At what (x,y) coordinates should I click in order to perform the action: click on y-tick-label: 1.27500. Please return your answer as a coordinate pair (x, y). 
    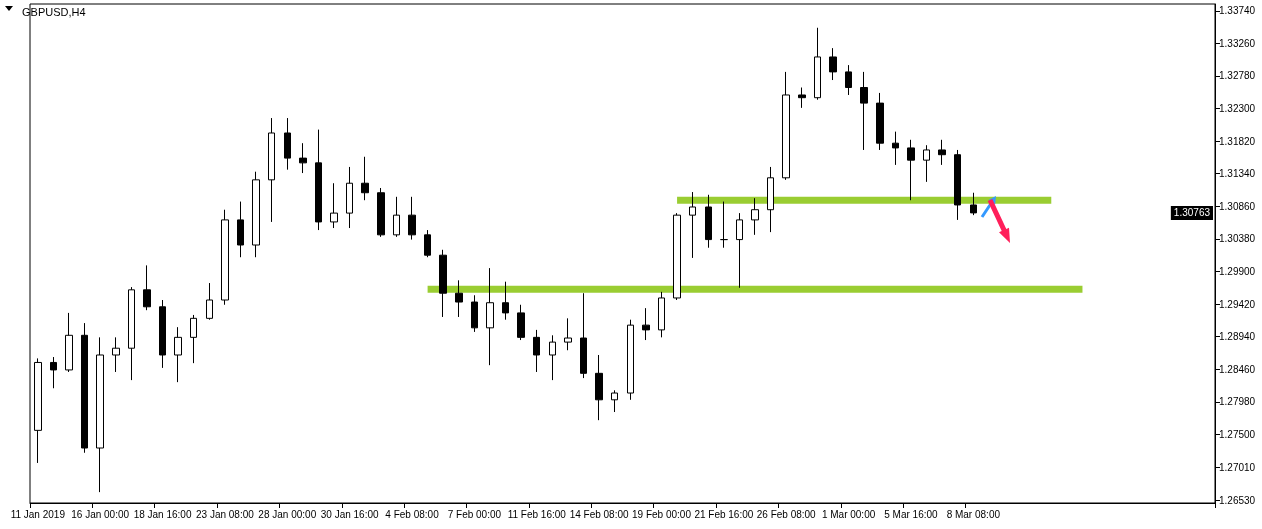
    Looking at the image, I should click on (1237, 434).